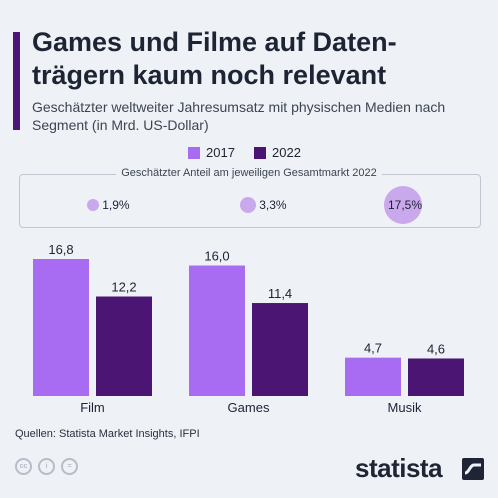  Describe the element at coordinates (217, 330) in the screenshot. I see `bar-games-2017` at that location.